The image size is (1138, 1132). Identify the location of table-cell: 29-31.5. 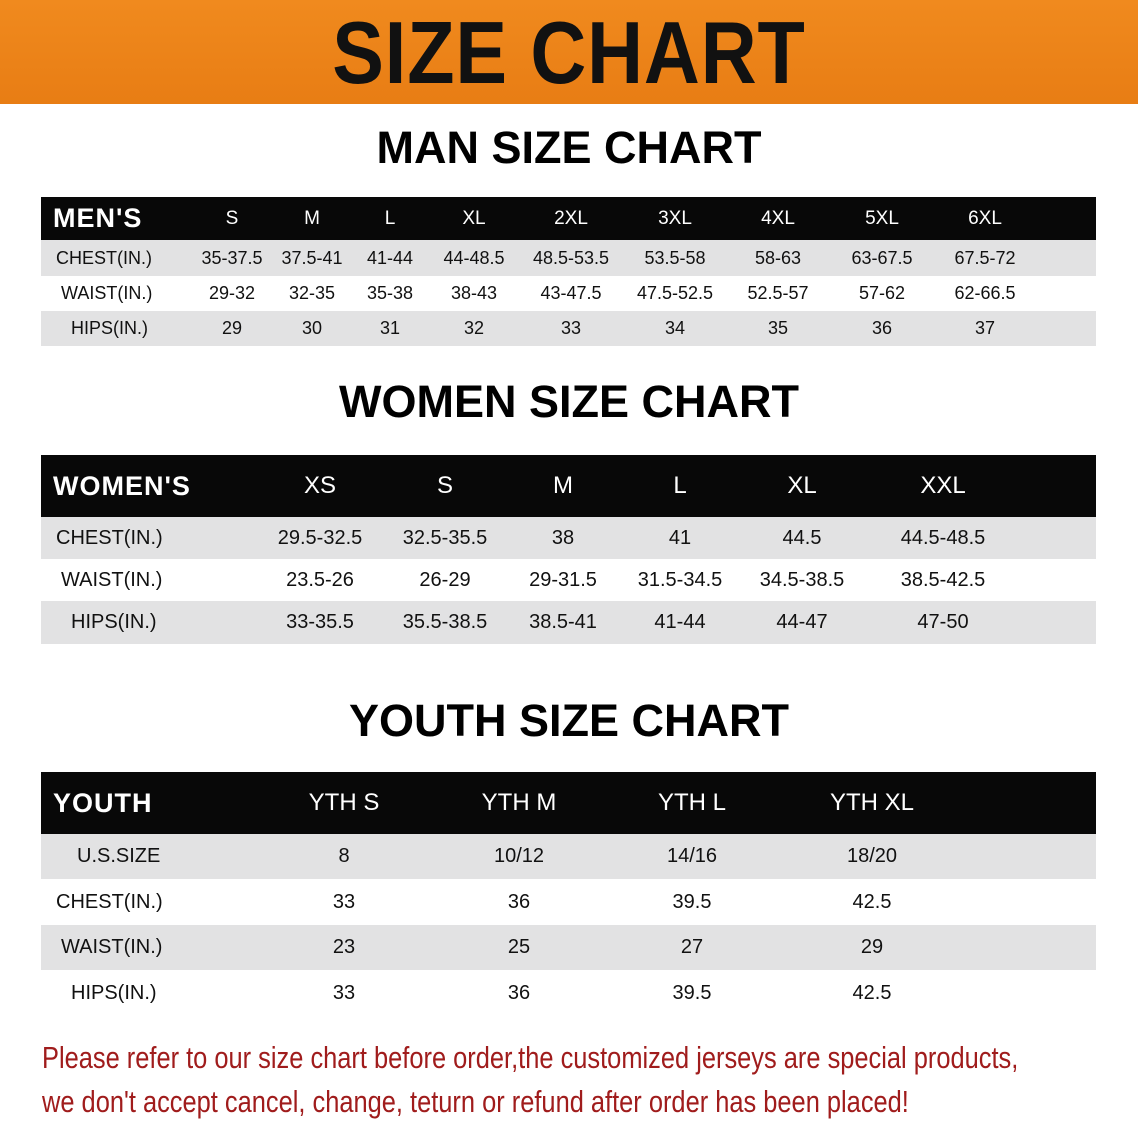
(563, 579).